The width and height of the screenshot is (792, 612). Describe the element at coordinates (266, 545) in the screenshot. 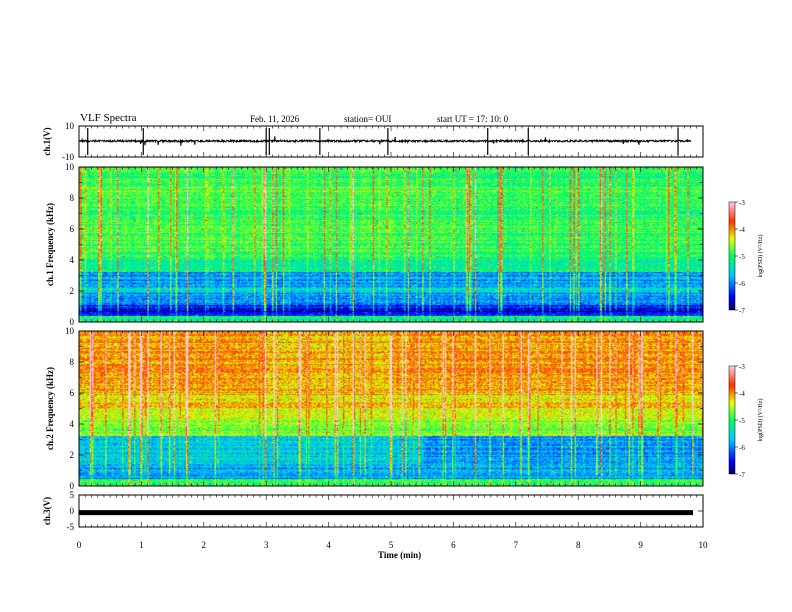

I see `x-tick-label: 3` at that location.